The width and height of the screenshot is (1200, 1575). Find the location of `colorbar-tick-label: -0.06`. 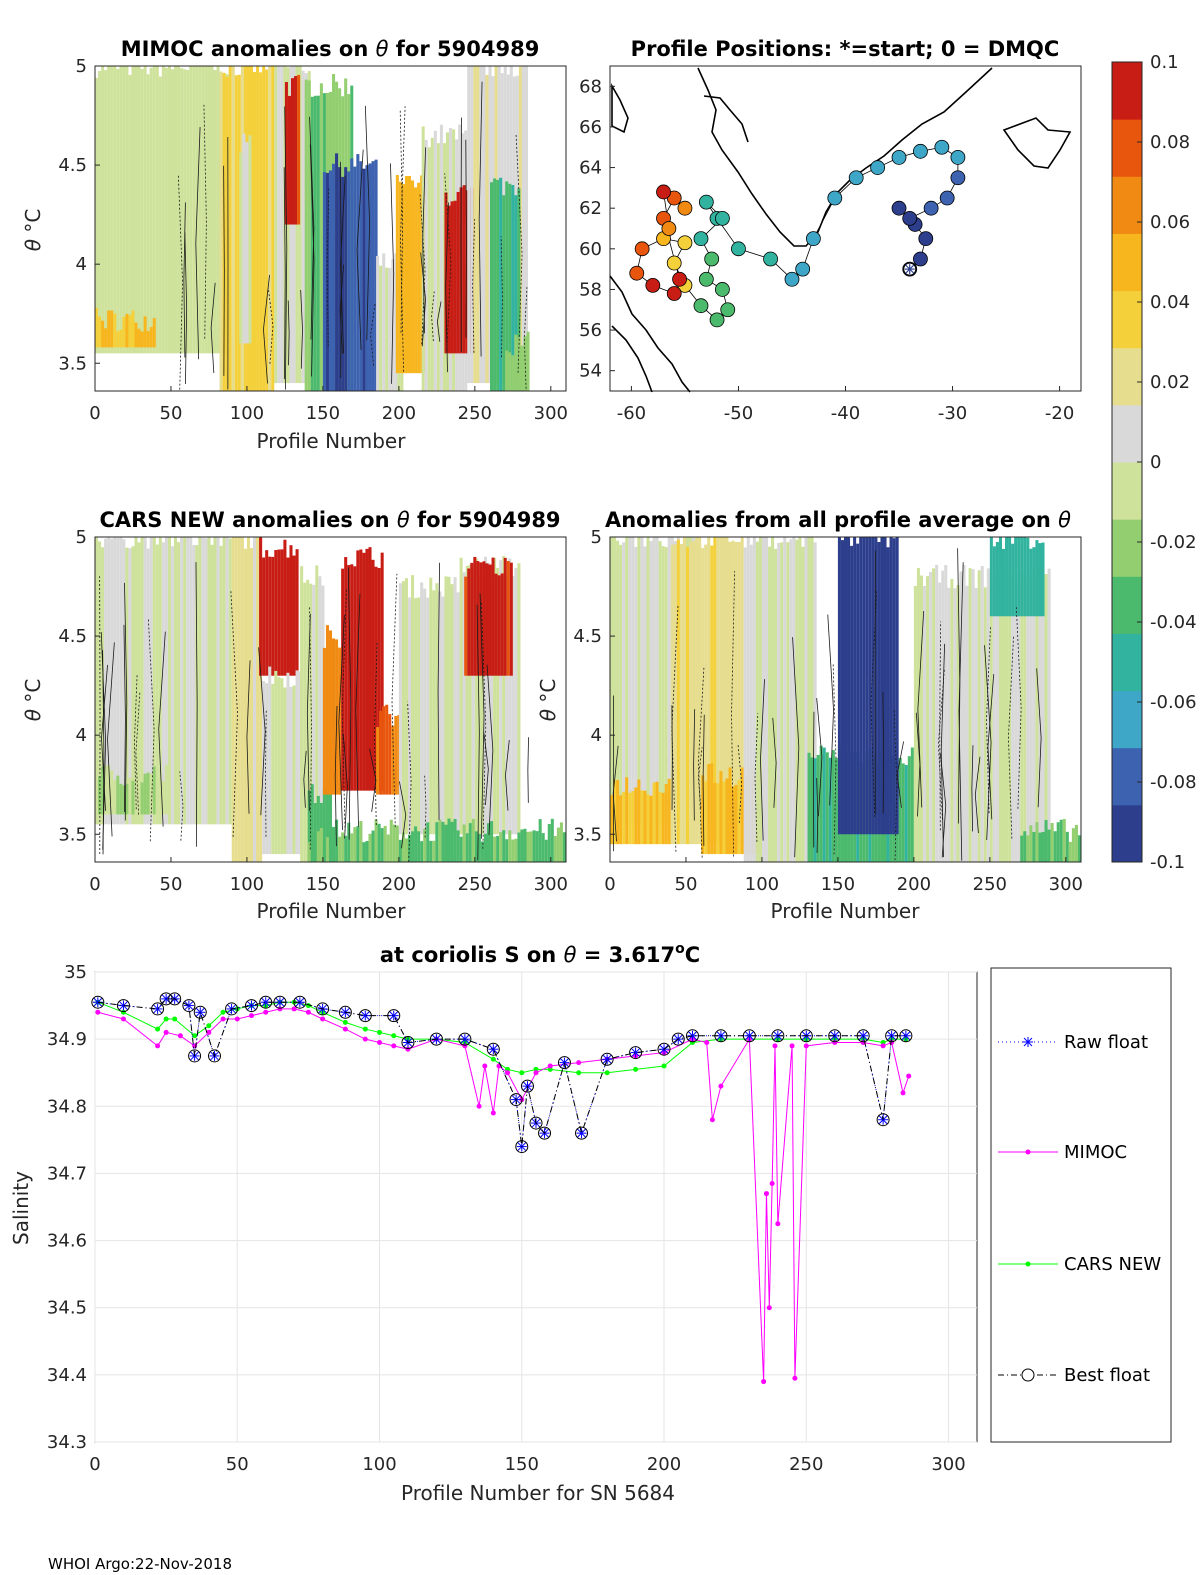

colorbar-tick-label: -0.06 is located at coordinates (1173, 702).